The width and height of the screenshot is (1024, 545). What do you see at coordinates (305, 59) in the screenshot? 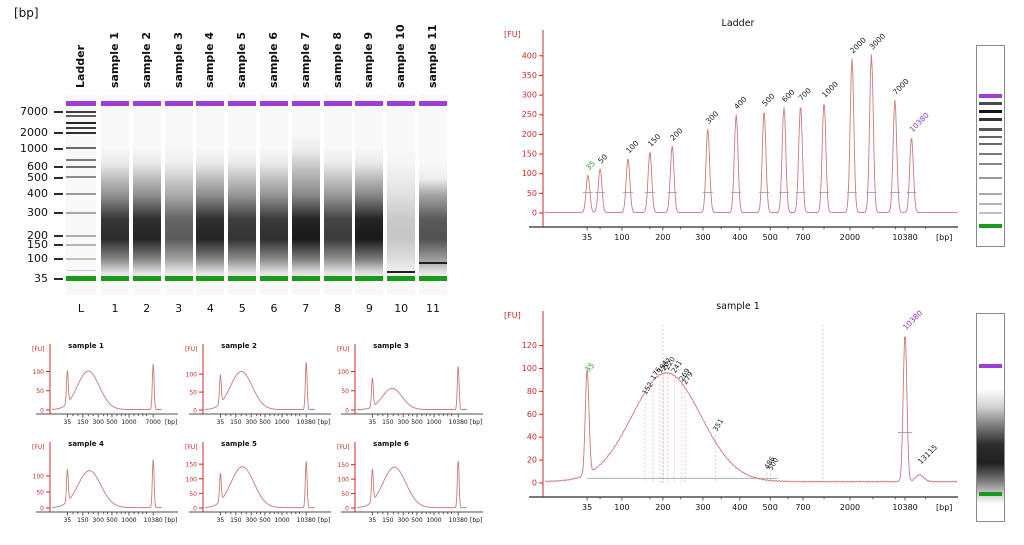
I see `gel-column-header-7: sample 7` at bounding box center [305, 59].